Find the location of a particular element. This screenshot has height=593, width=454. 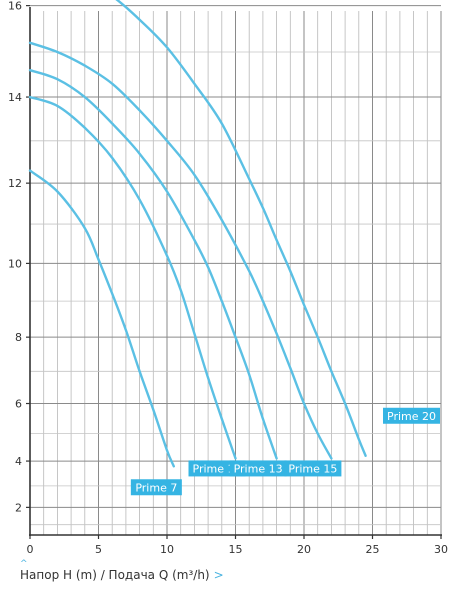

y-tick-label: 10 is located at coordinates (15, 263).